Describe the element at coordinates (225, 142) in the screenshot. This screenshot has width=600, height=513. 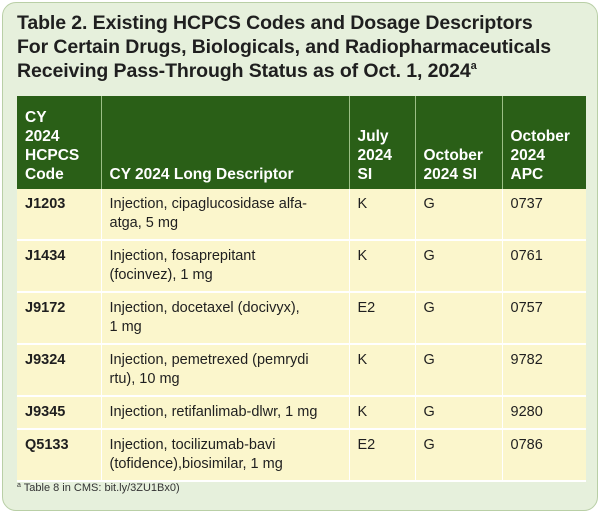
I see `header-long-descriptor: CY 2024 Long Descriptor` at that location.